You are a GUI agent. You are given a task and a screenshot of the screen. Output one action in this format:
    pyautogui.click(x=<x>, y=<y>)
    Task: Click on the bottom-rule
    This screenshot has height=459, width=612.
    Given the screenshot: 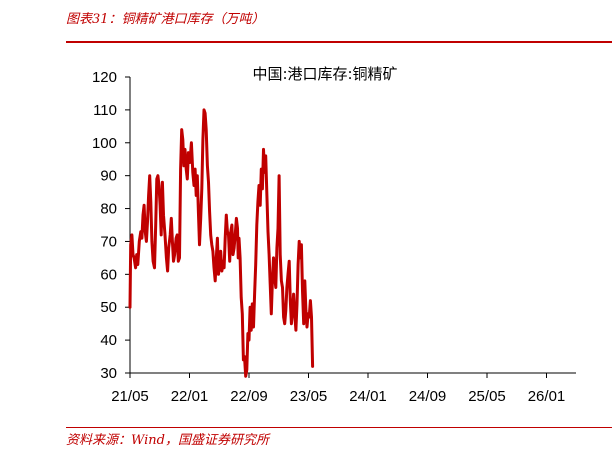 What is the action you would take?
    pyautogui.click(x=339, y=427)
    